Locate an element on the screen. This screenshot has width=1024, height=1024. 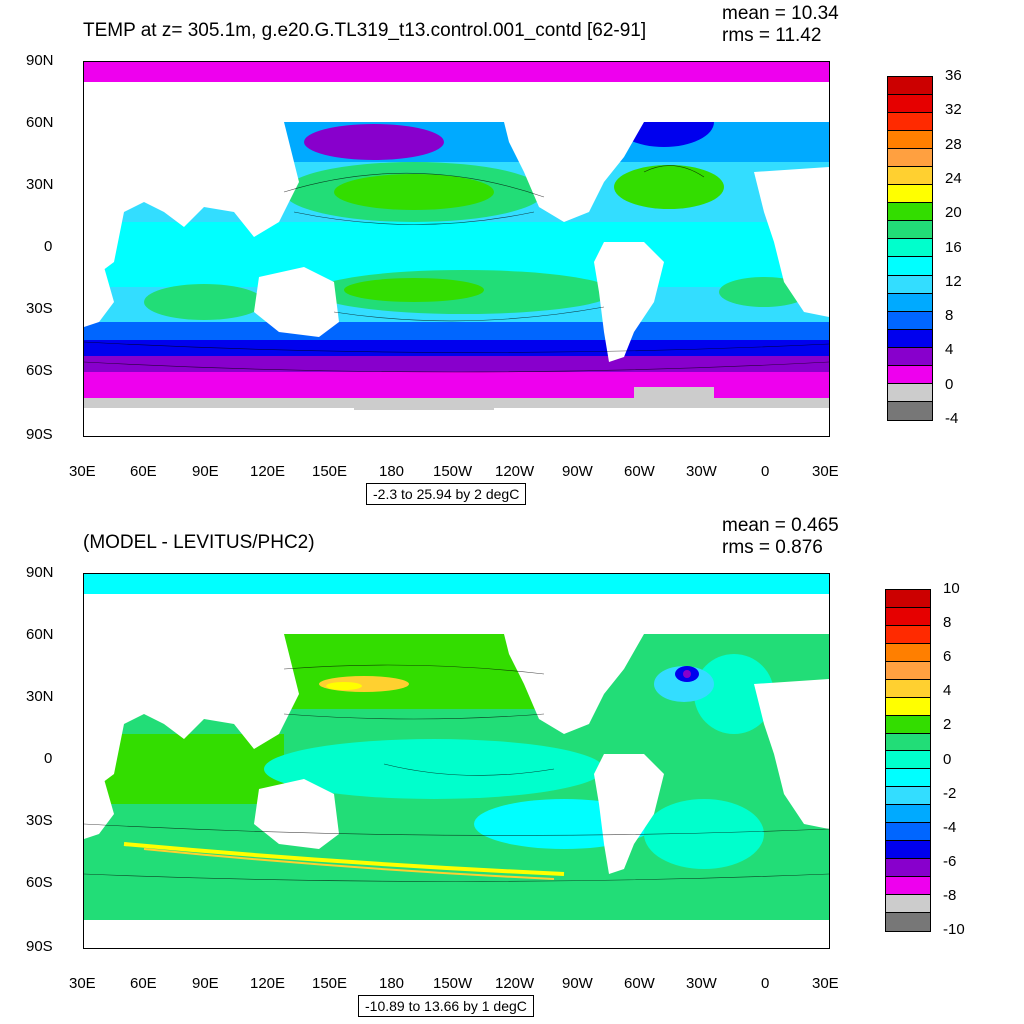
colorbar-tick-label: 8 is located at coordinates (949, 316).